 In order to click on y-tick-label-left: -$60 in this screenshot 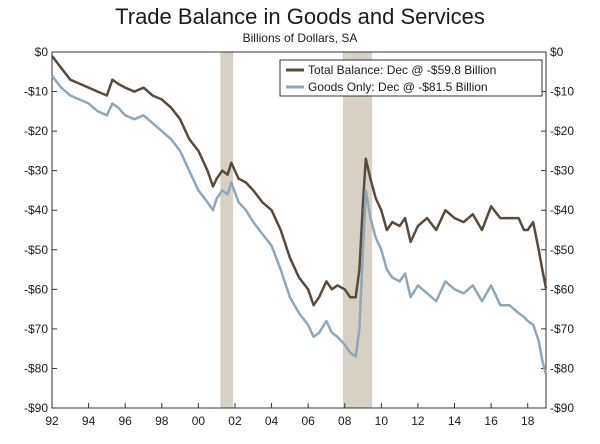, I will do `click(36, 289)`.